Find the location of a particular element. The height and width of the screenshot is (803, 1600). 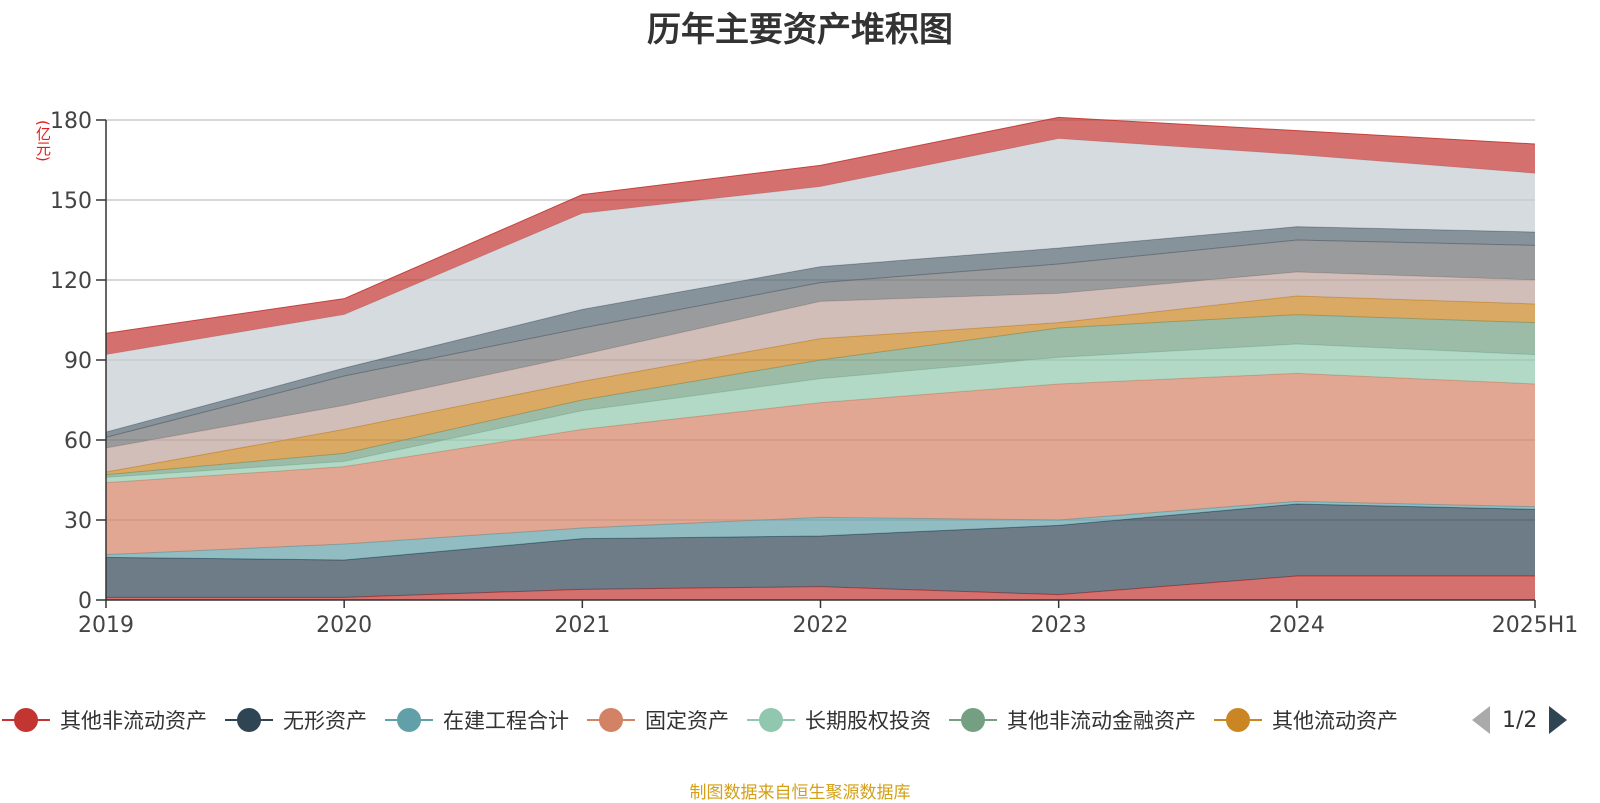

legend-item: 在建工程合计 is located at coordinates (477, 720).